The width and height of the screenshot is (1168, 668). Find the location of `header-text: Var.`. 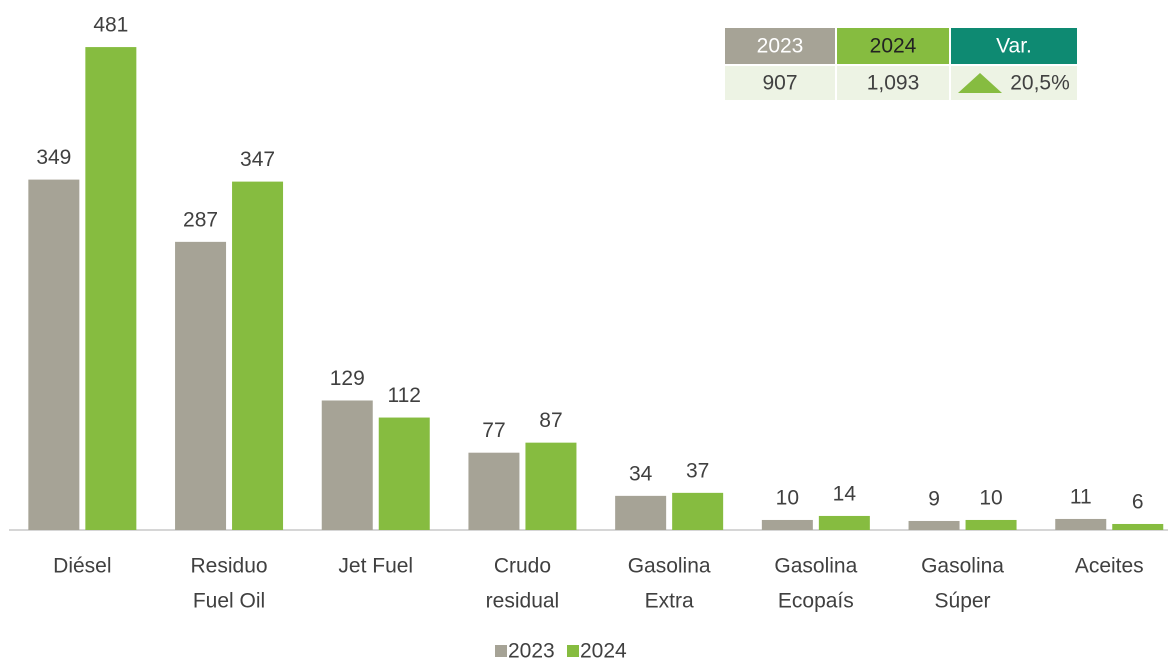

header-text: Var. is located at coordinates (1014, 46).